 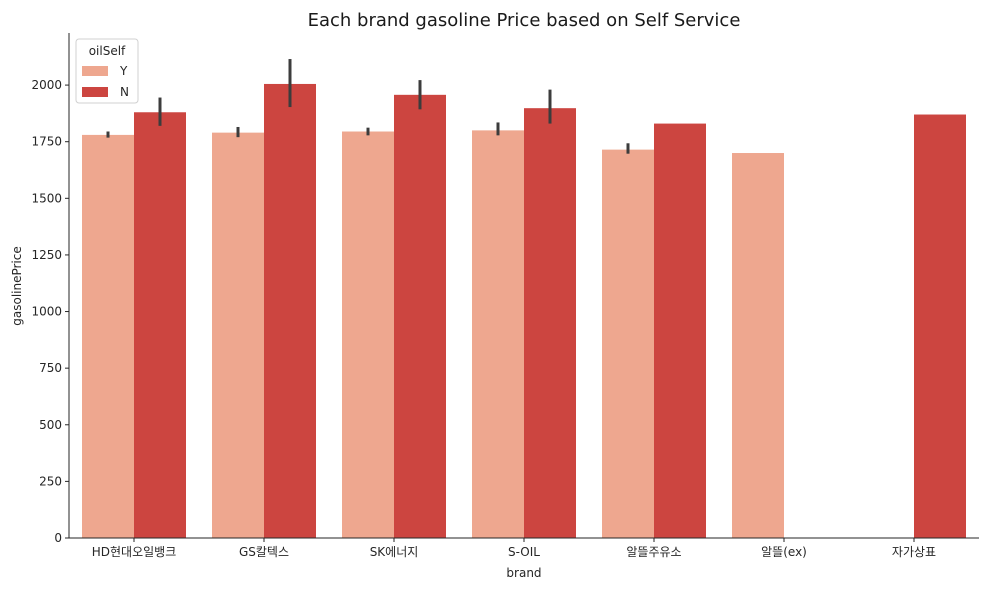 I want to click on legend: oilSelf YN, so click(x=107, y=71).